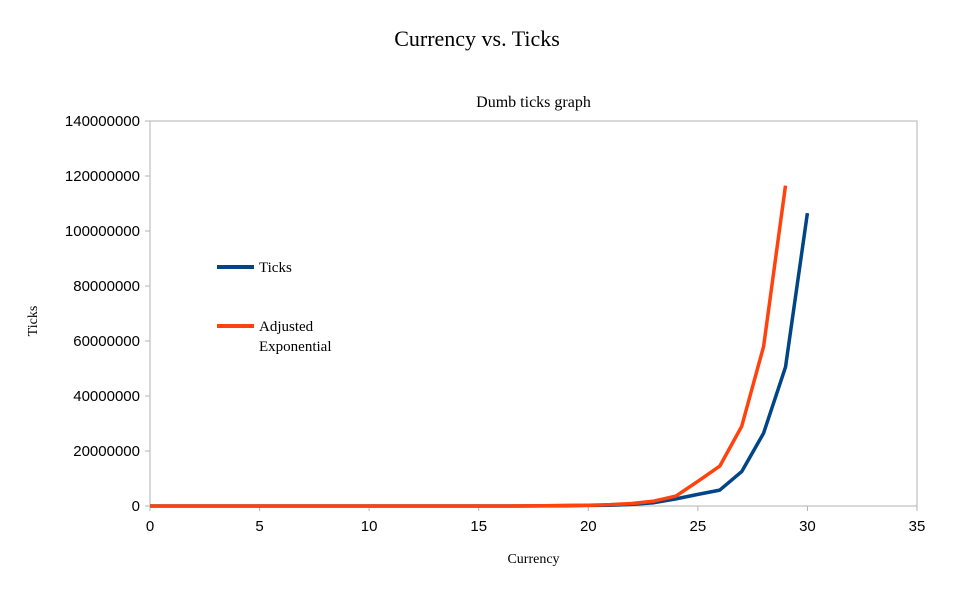 The image size is (954, 594). Describe the element at coordinates (102, 231) in the screenshot. I see `y-tick-label: 100000000` at that location.